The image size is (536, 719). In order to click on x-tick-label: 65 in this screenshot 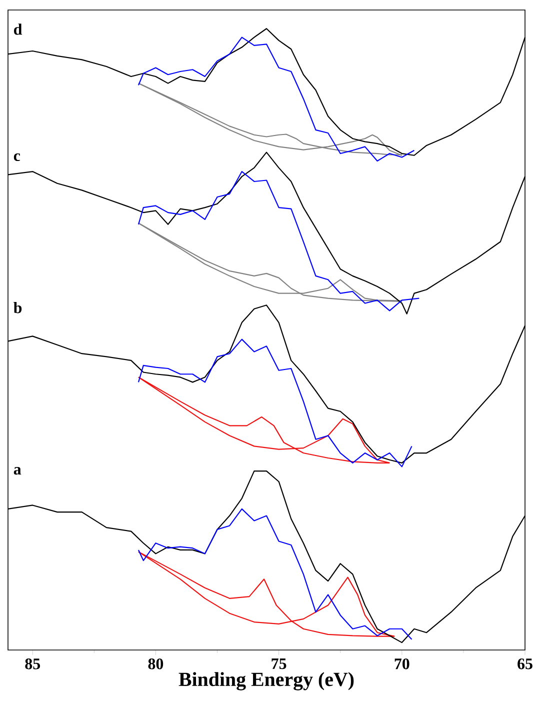, I will do `click(524, 664)`.